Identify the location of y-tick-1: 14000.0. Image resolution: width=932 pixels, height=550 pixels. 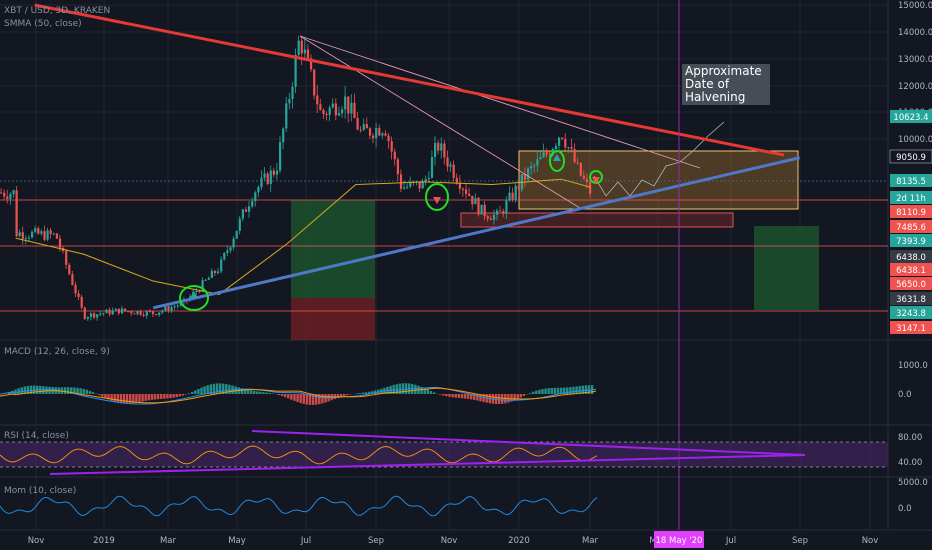
(915, 33).